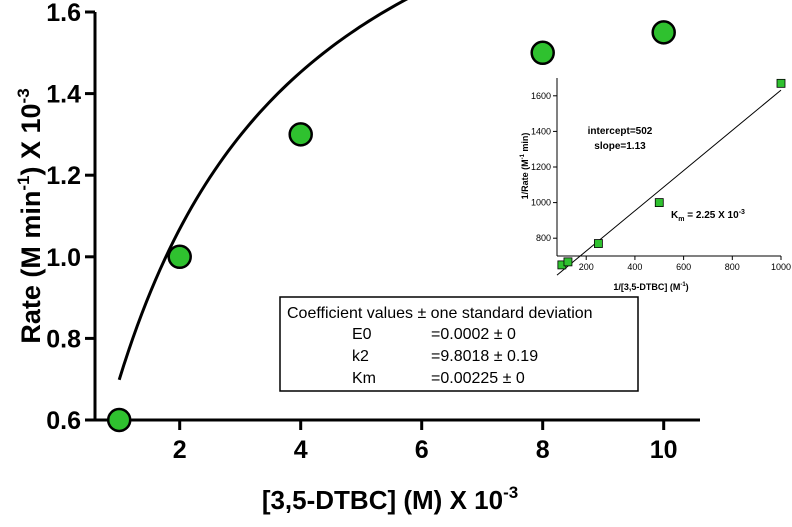  What do you see at coordinates (362, 334) in the screenshot?
I see `coefficient-name-e0: E0` at bounding box center [362, 334].